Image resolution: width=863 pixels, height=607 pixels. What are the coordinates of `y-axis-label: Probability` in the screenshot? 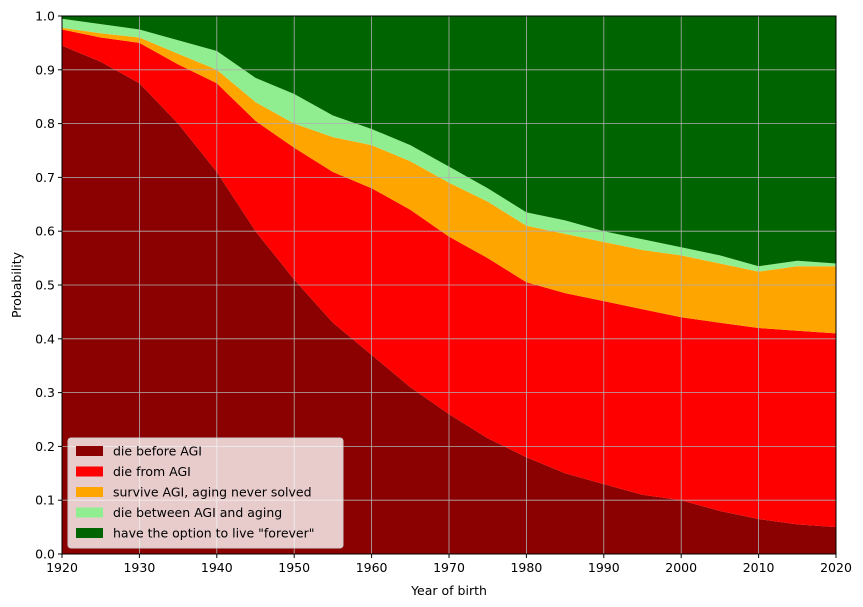 It's located at (16, 284).